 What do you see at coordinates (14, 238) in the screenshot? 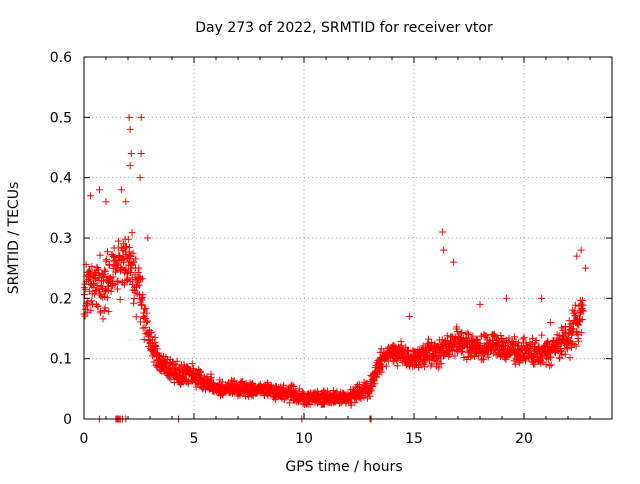
I see `y-axis-label: SRMTID / TECUs` at bounding box center [14, 238].